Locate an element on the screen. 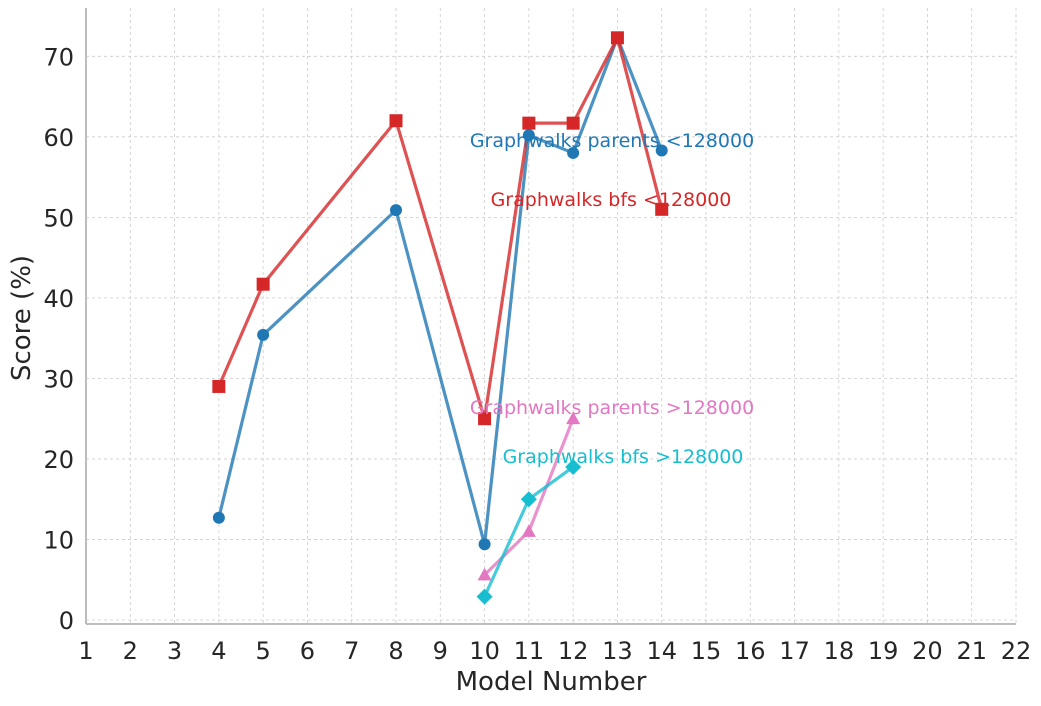 Image resolution: width=1041 pixels, height=706 pixels. x-tick-label: 3 is located at coordinates (174, 651).